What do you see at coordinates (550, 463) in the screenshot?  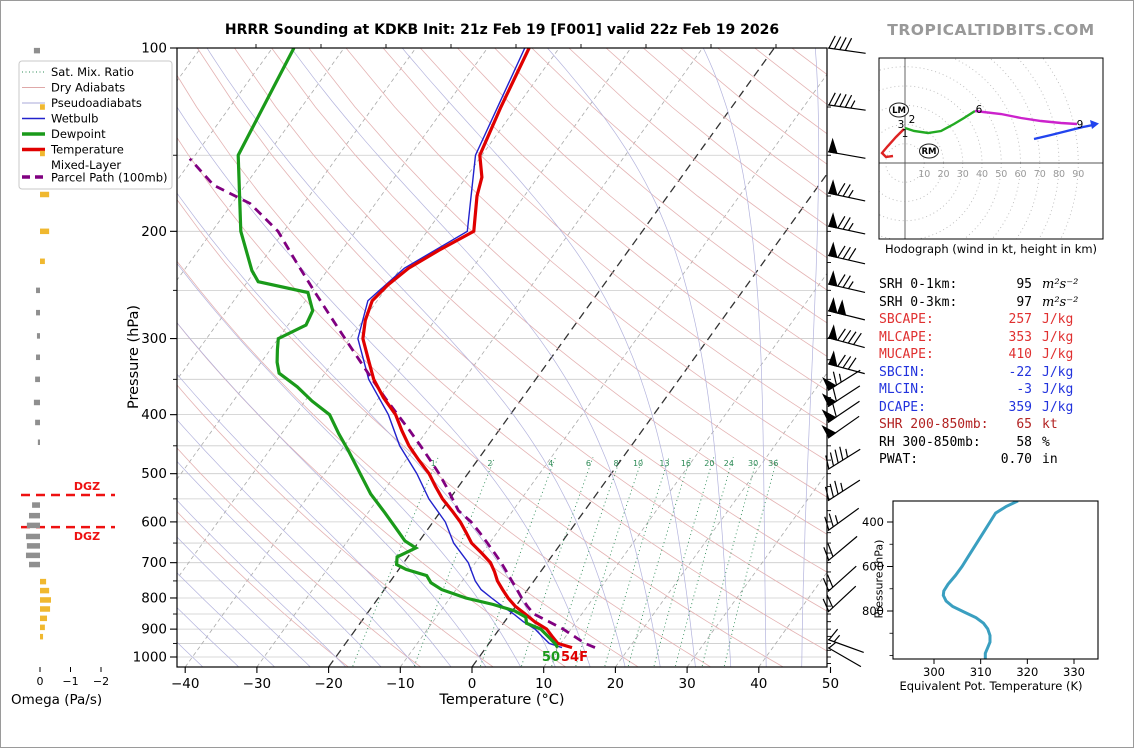 I see `svg-text: 4` at bounding box center [550, 463].